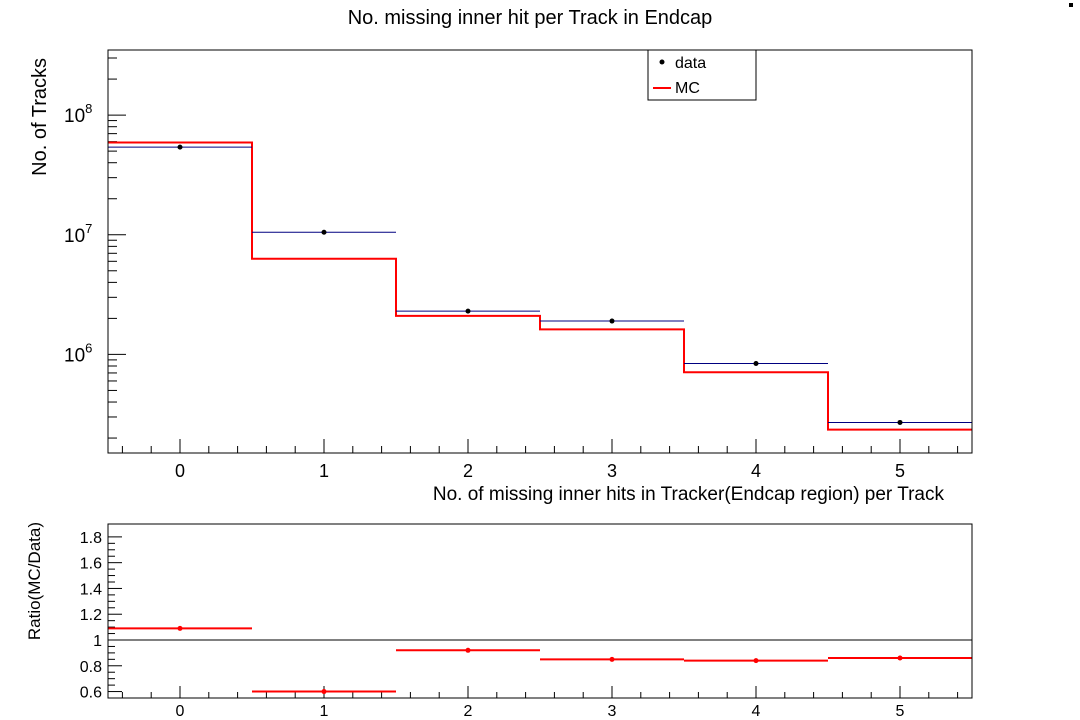 The image size is (1080, 720). What do you see at coordinates (324, 471) in the screenshot?
I see `x-tick-label: 1` at bounding box center [324, 471].